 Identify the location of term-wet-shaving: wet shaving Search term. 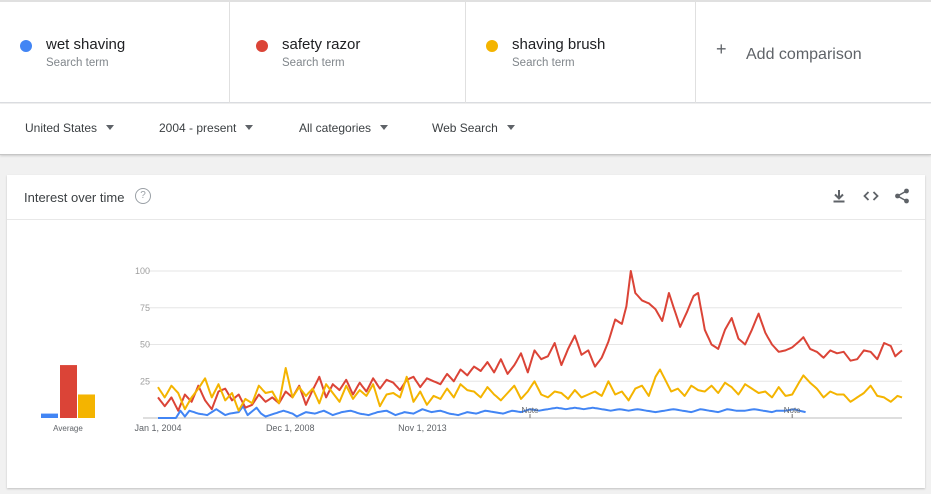
(115, 52).